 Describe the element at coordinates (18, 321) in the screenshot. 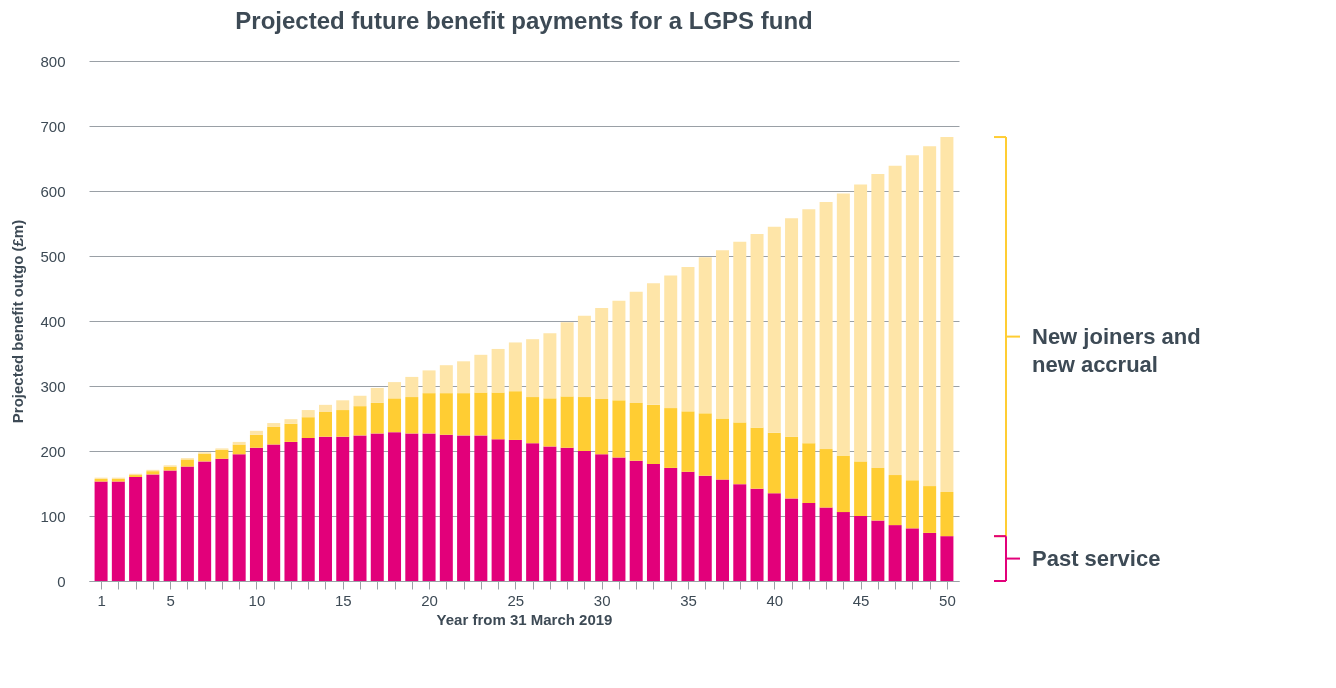

I see `y-axis-title: Projected benefit outgo (£m)` at that location.